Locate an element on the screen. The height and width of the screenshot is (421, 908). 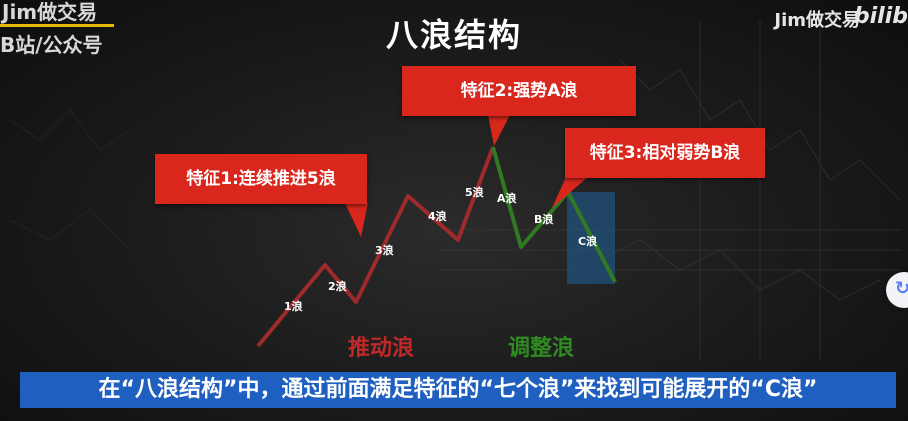
wave-c-label: C浪 is located at coordinates (588, 241).